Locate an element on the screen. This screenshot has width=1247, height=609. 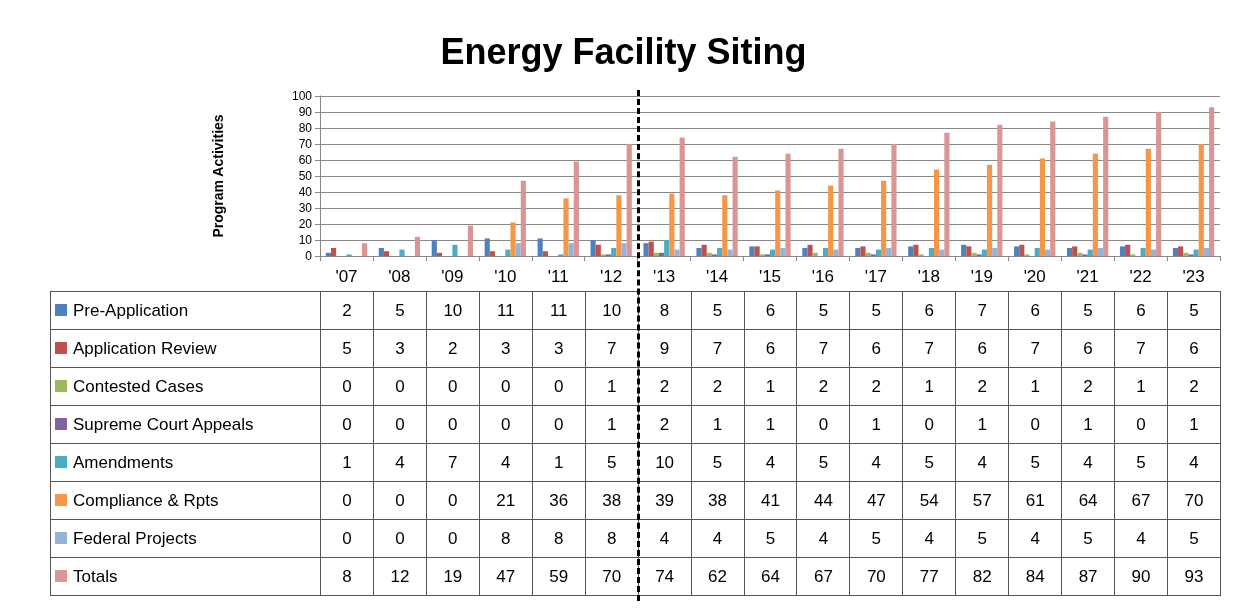
data-label: 10 is located at coordinates (612, 310).